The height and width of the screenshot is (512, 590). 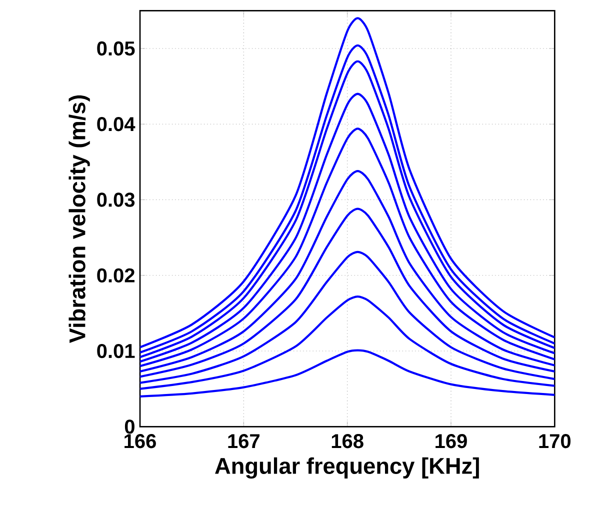 What do you see at coordinates (140, 441) in the screenshot?
I see `x-tick-label: 166` at bounding box center [140, 441].